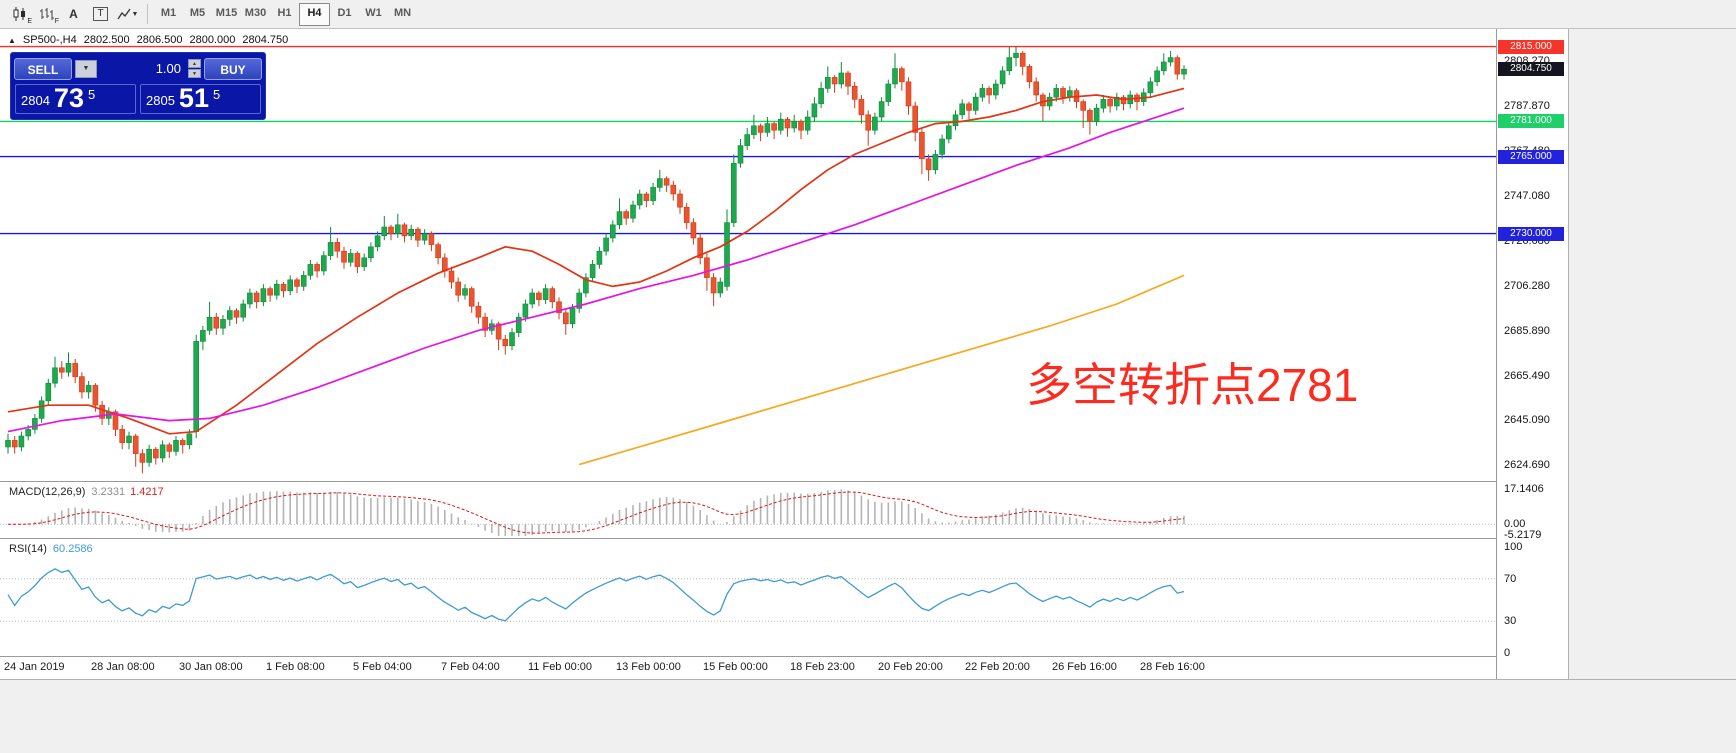 The height and width of the screenshot is (753, 1736). What do you see at coordinates (147, 492) in the screenshot?
I see `macd-signal-value: 1.4217` at bounding box center [147, 492].